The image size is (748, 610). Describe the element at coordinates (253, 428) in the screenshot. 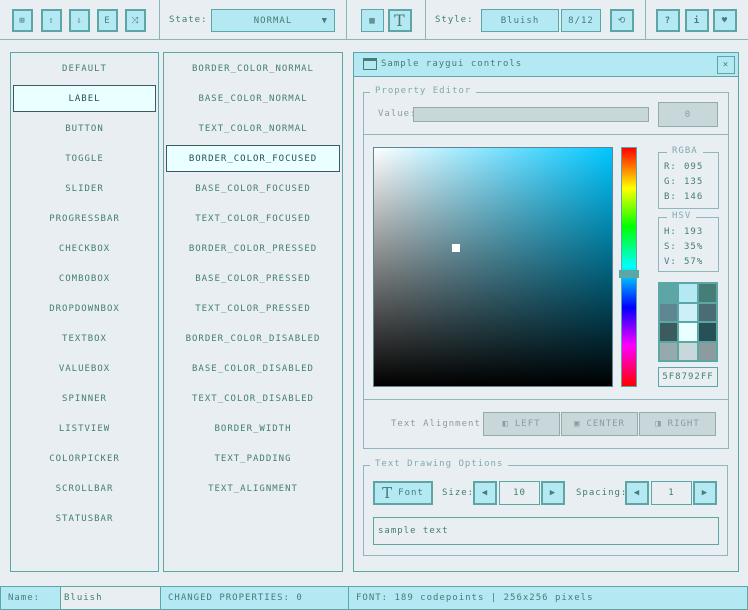

I see `list-item: BORDER_WIDTH` at that location.